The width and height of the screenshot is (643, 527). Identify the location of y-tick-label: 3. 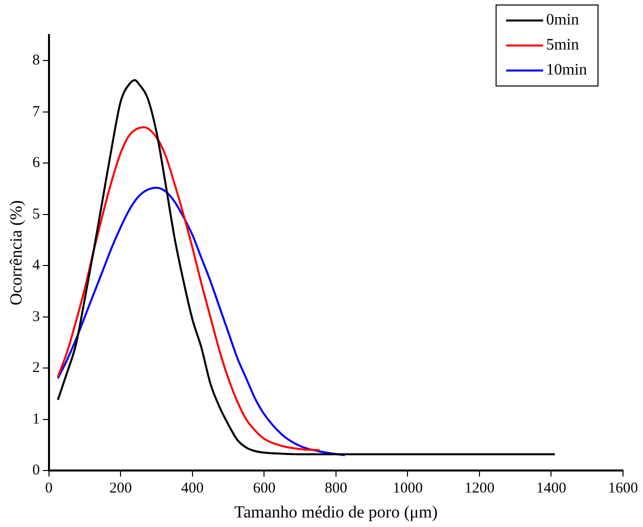
(36, 316).